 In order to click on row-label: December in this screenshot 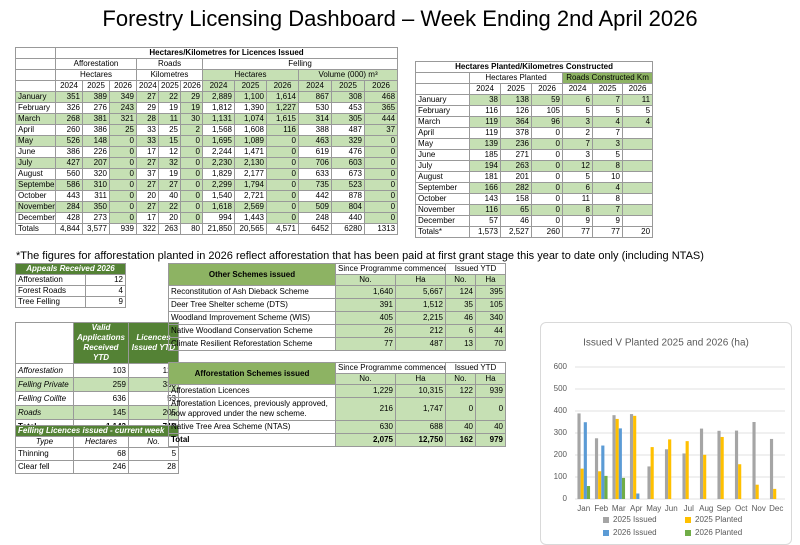, I will do `click(35, 218)`.